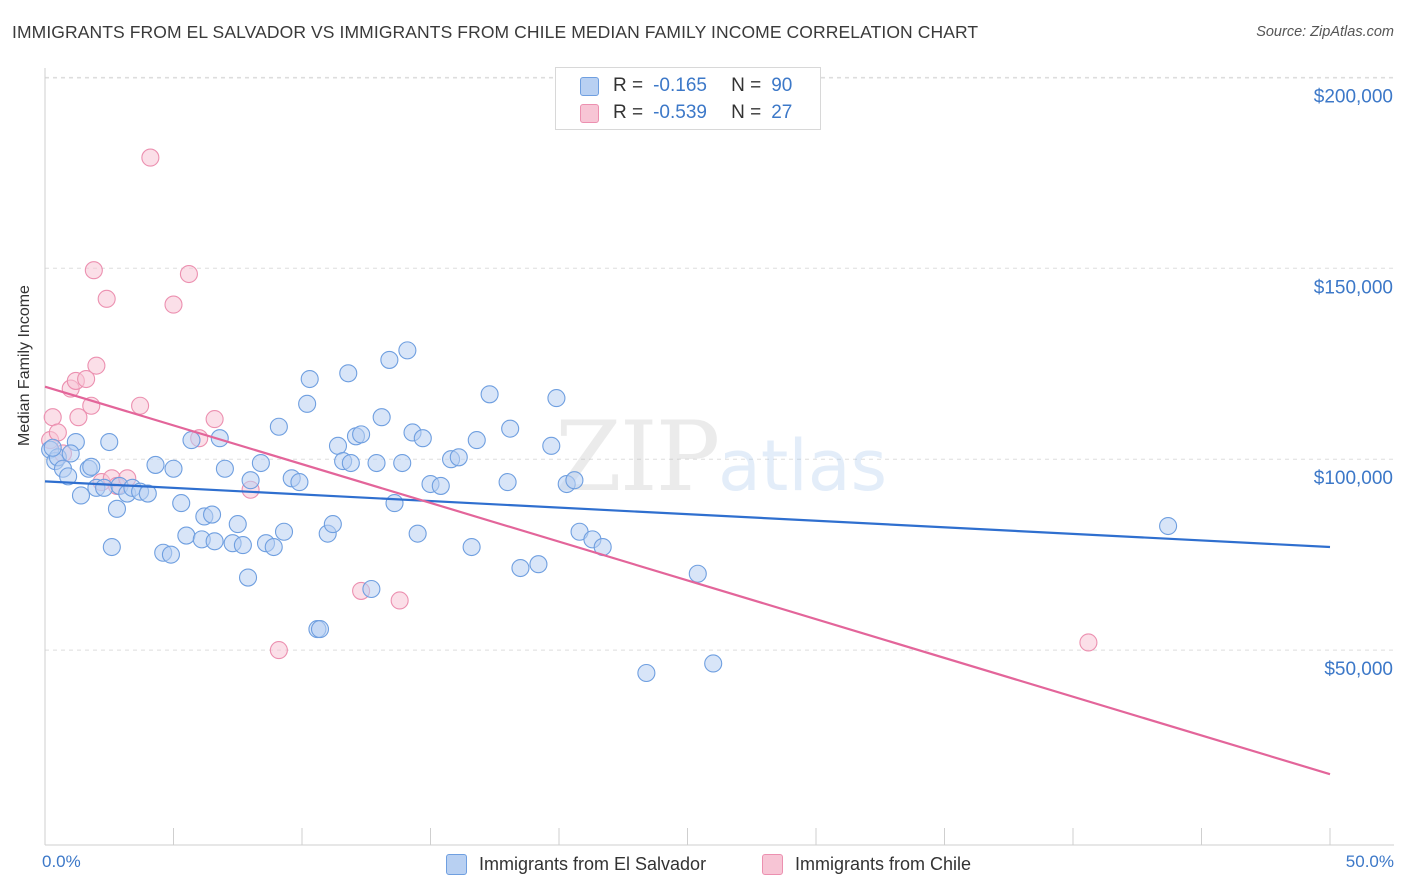 The width and height of the screenshot is (1406, 892). What do you see at coordinates (1325, 32) in the screenshot?
I see `source-credit: Source: ZipAtlas.com` at bounding box center [1325, 32].